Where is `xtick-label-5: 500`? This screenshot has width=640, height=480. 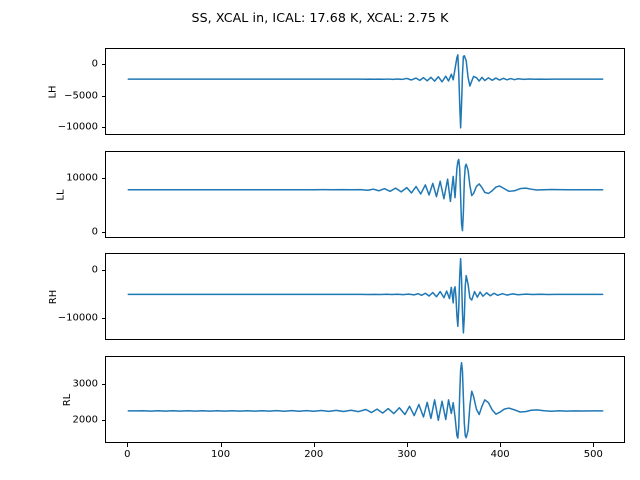
xtick-label-5: 500 is located at coordinates (593, 454).